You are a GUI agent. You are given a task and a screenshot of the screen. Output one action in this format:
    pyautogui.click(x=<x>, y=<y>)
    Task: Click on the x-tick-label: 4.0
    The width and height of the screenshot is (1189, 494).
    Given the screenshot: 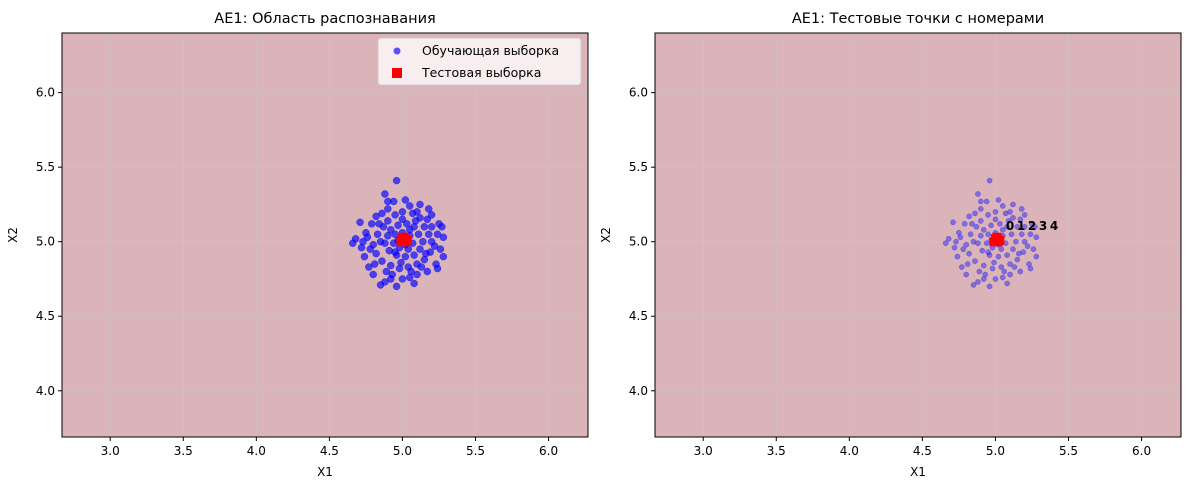 What is the action you would take?
    pyautogui.click(x=256, y=451)
    